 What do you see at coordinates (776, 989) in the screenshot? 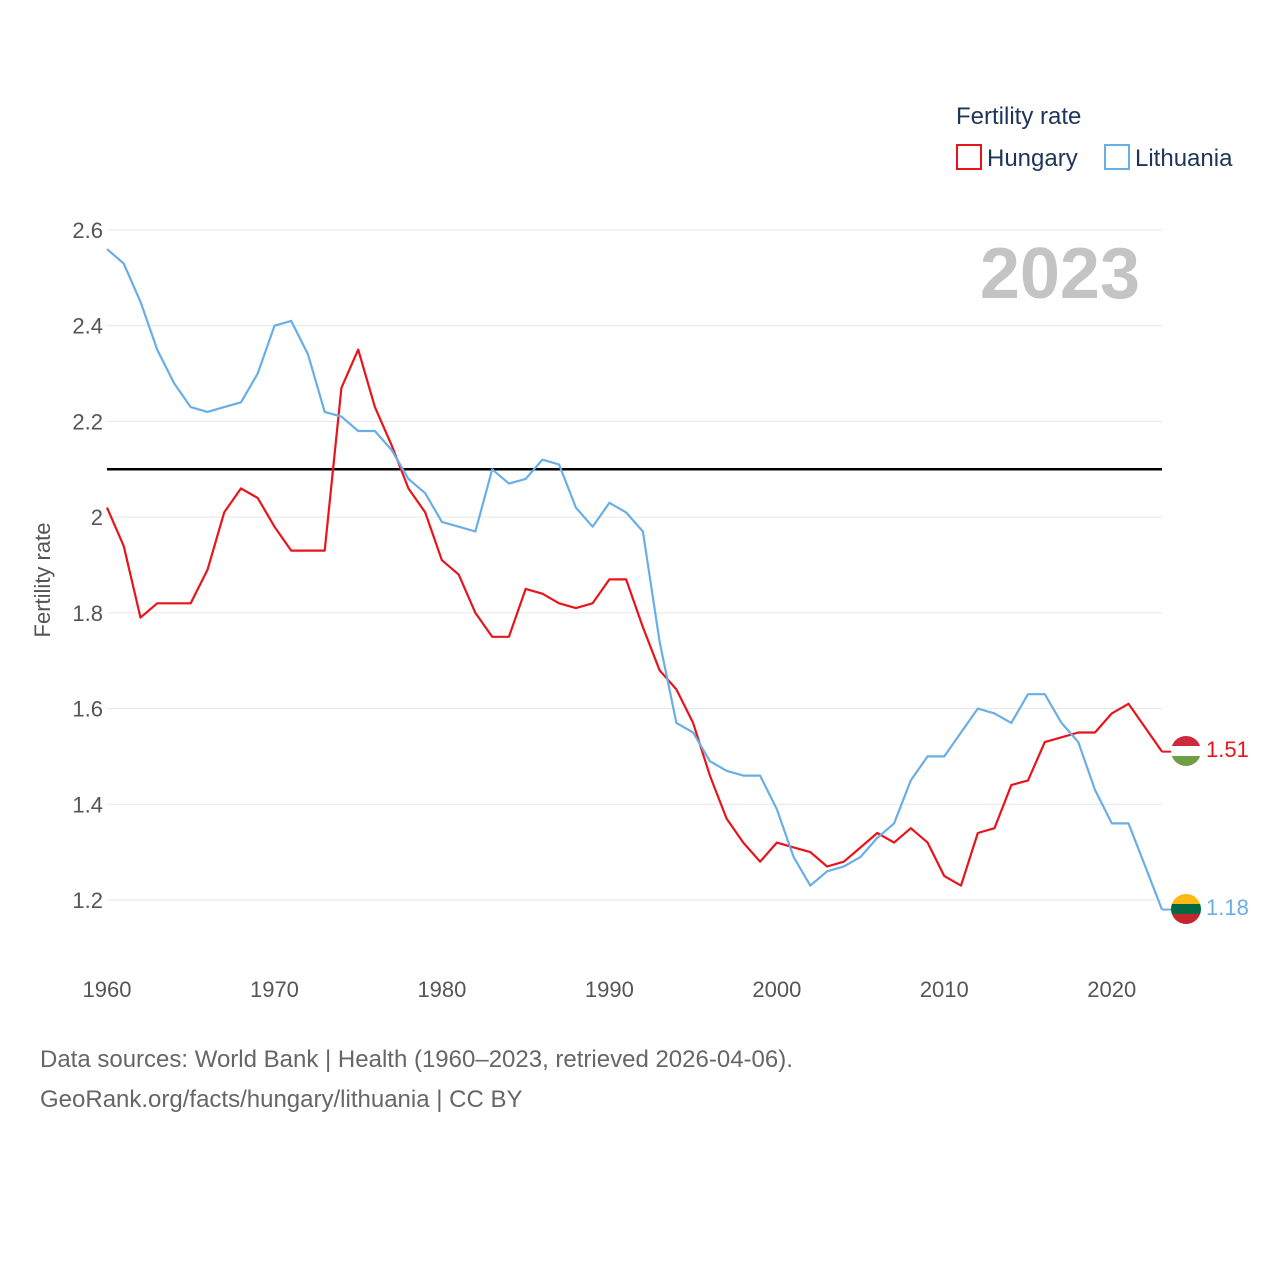
I see `x-tick-label: 2000` at bounding box center [776, 989].